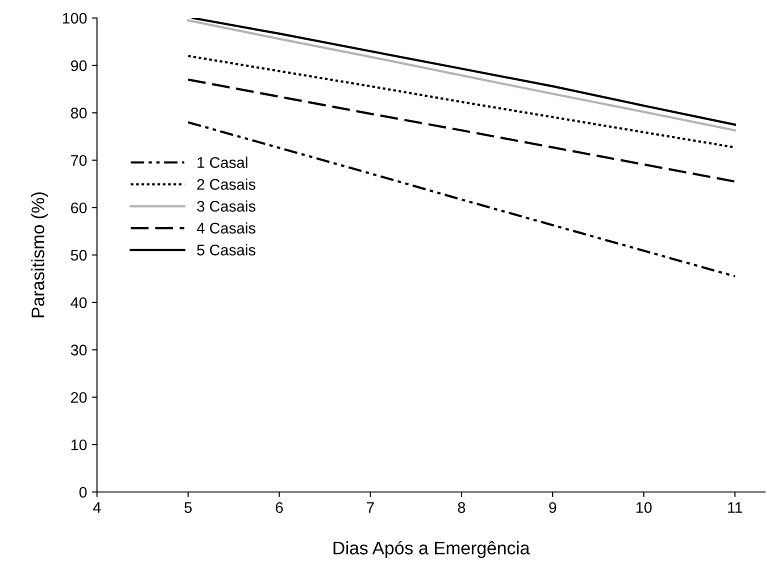  I want to click on y-tick-label: 70, so click(79, 160).